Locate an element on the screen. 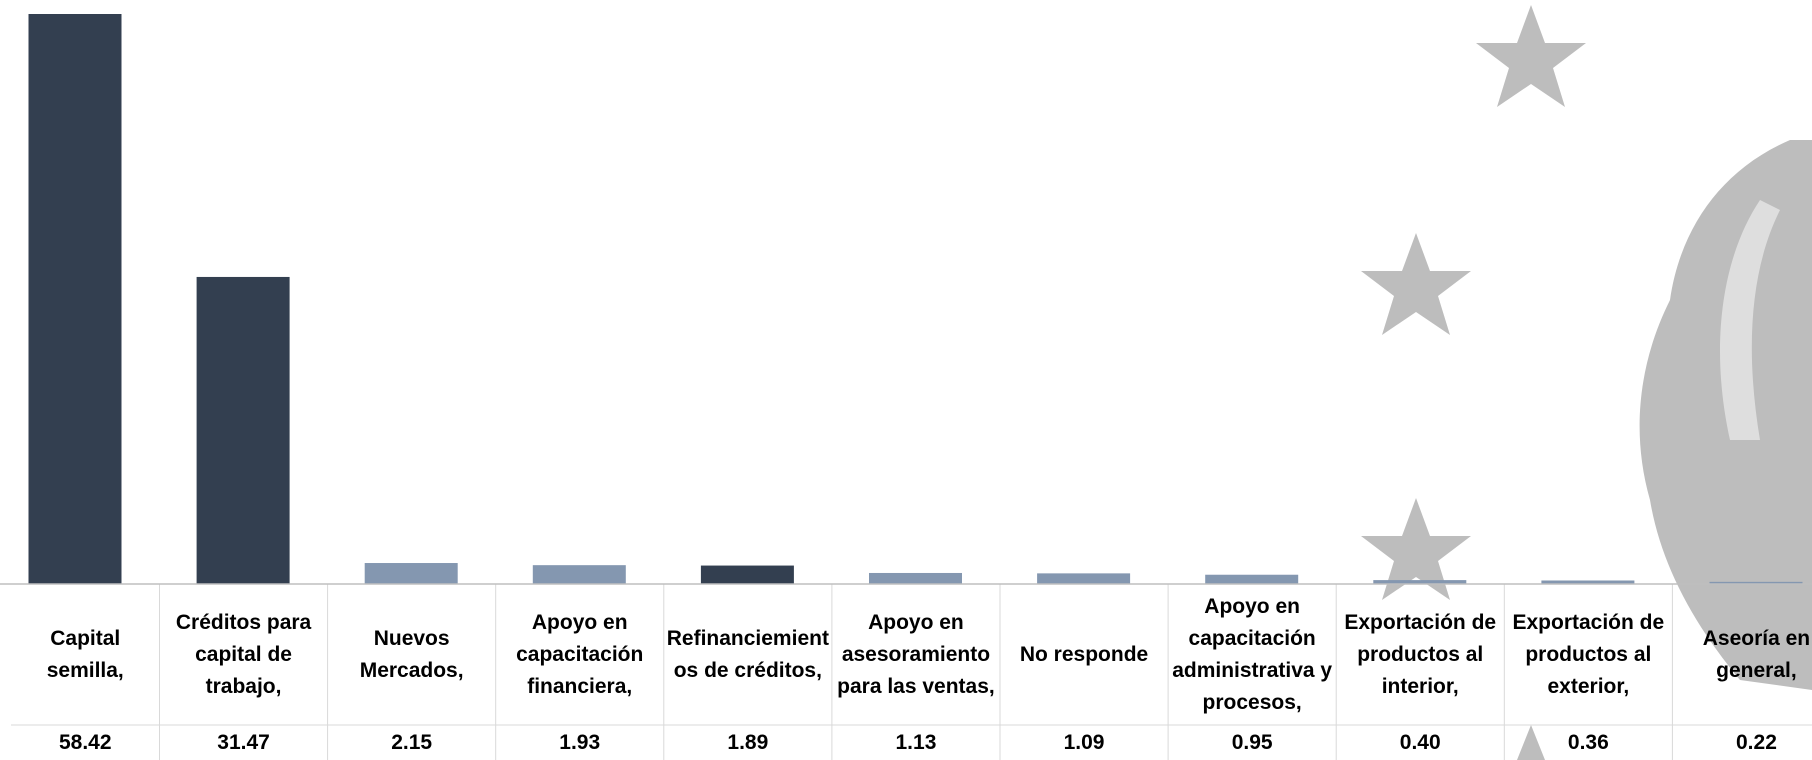 This screenshot has height=760, width=1812. category-label: Apoyo en capacitación financiera, is located at coordinates (580, 654).